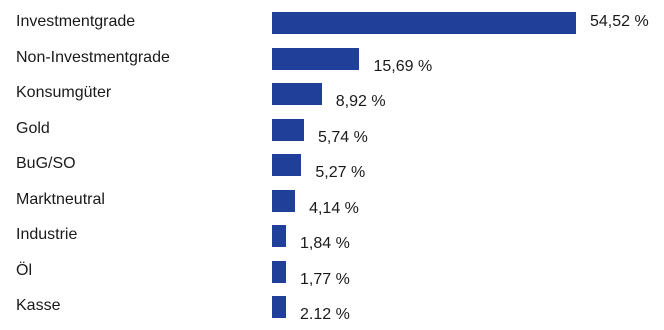 Image resolution: width=664 pixels, height=330 pixels. I want to click on chart-row: Konsumgüter 8,92 %, so click(332, 99).